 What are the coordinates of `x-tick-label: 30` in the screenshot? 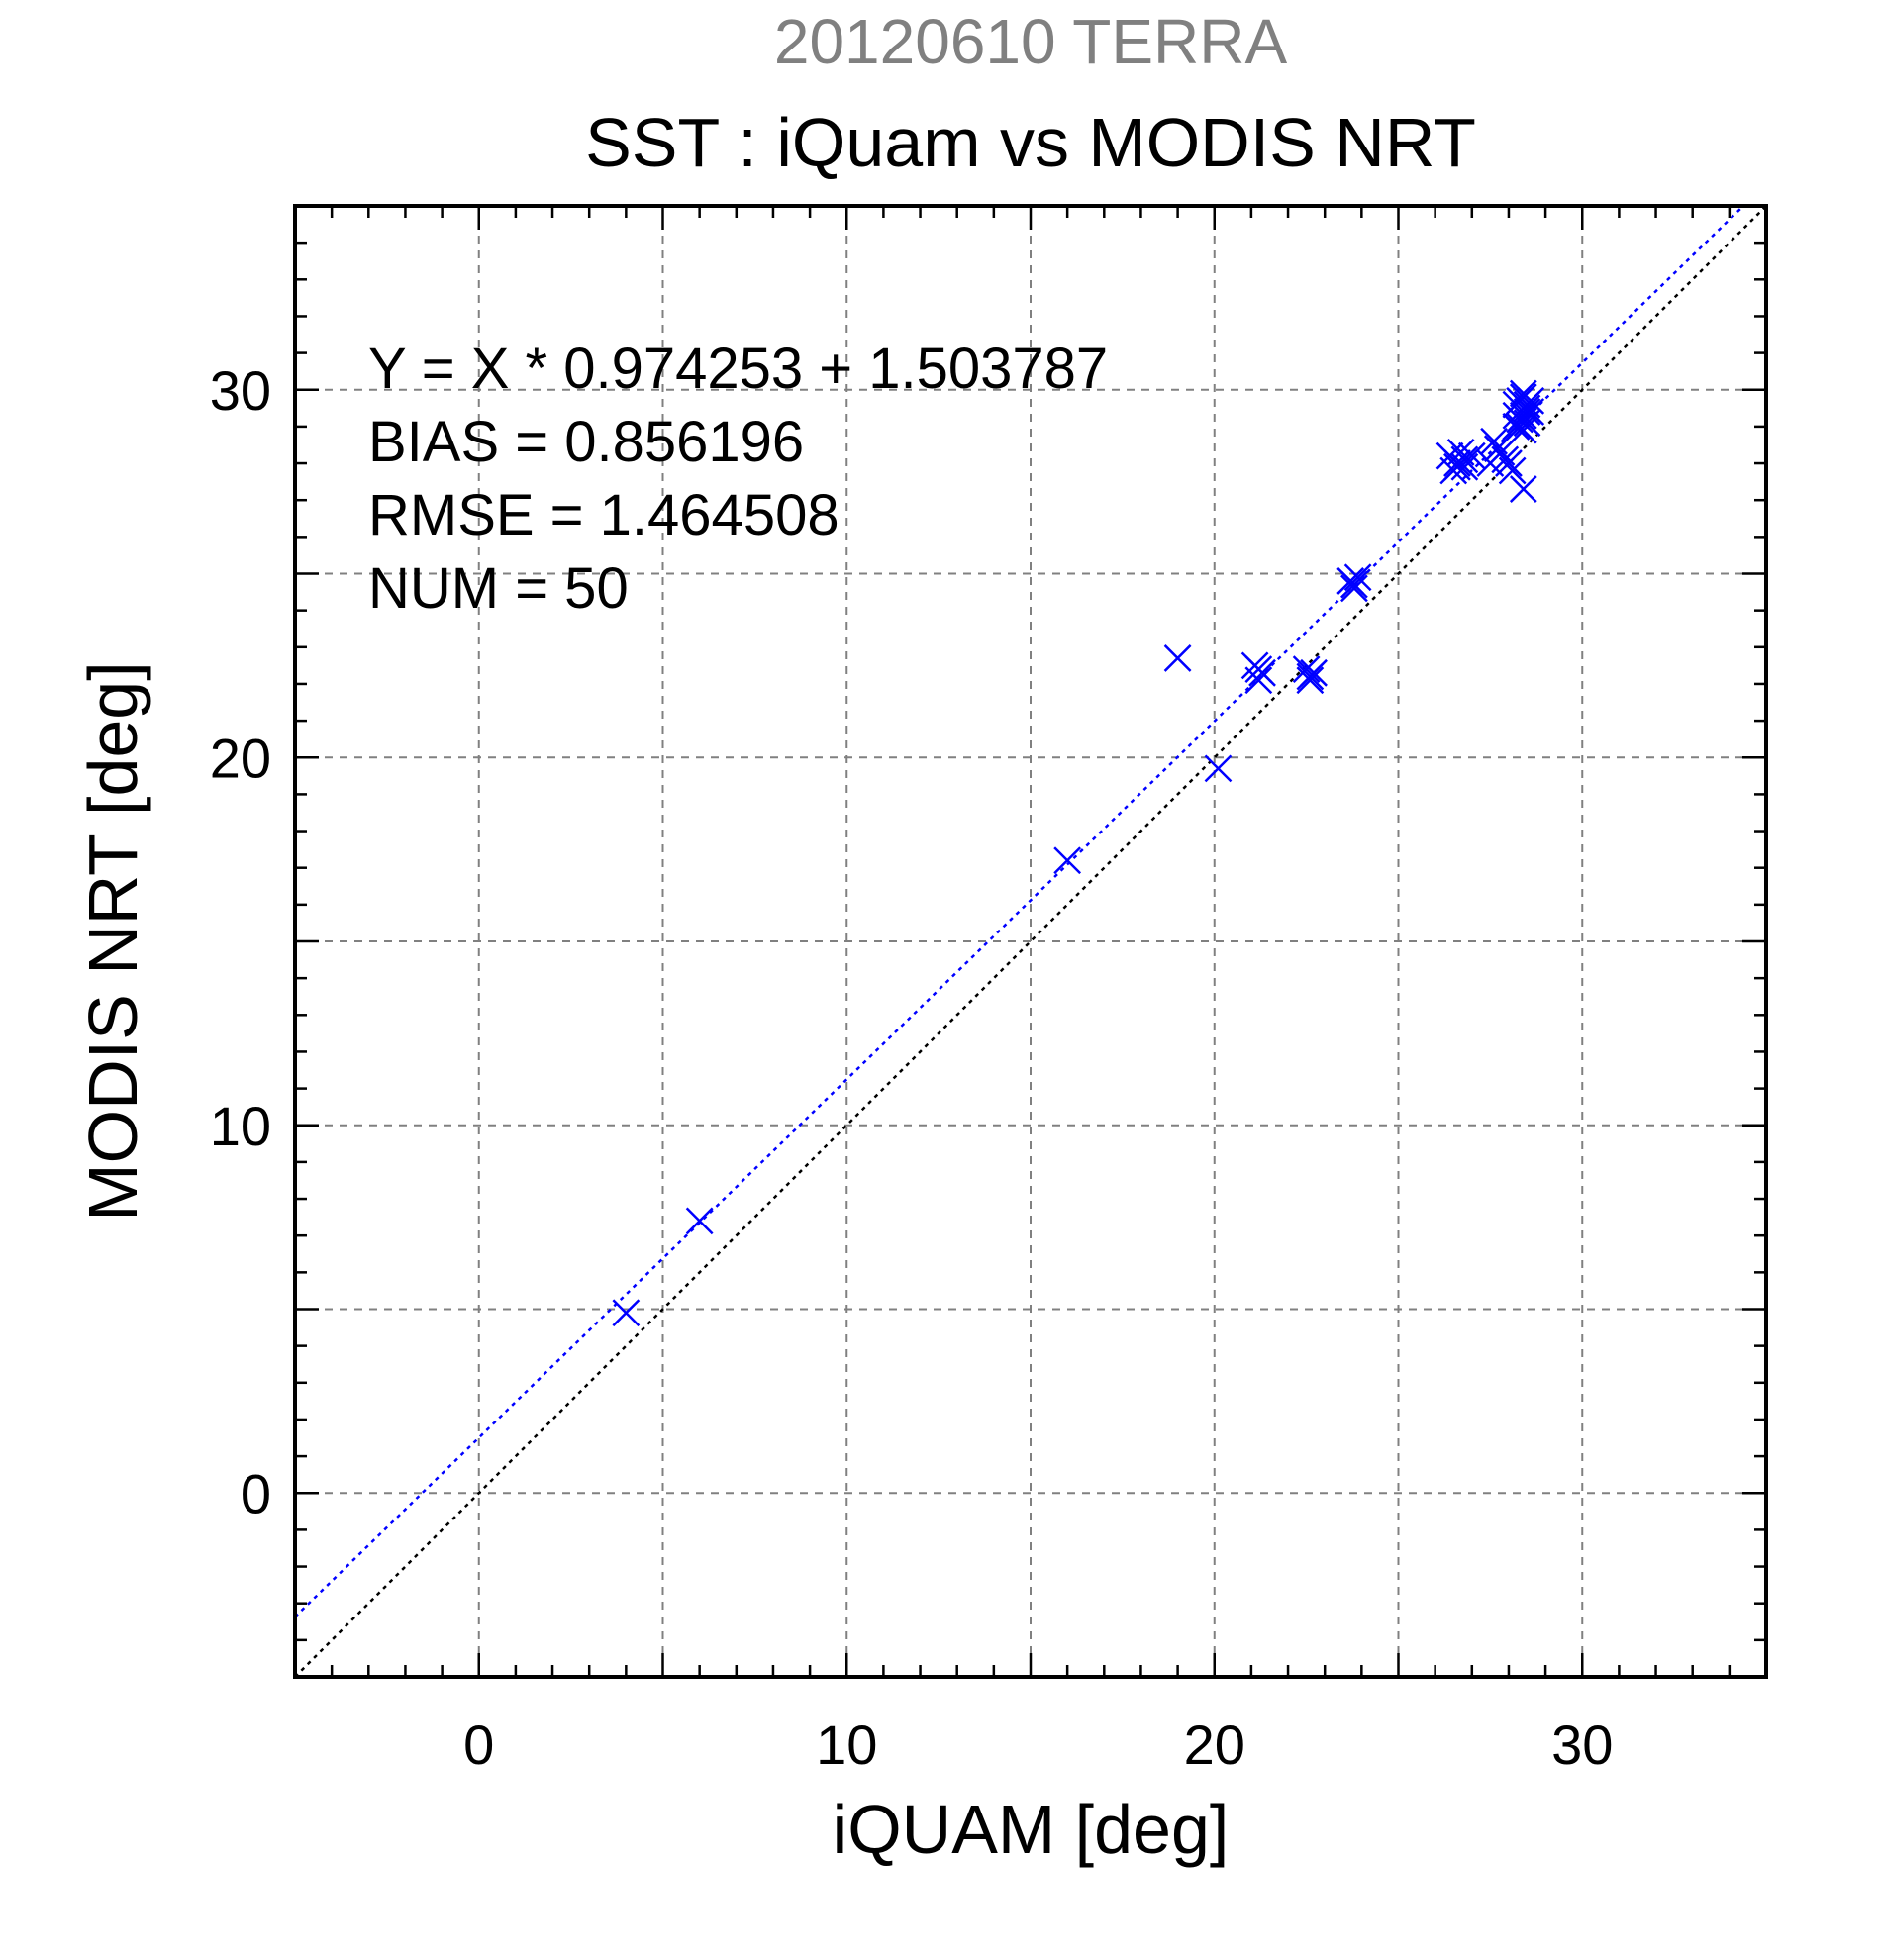 It's located at (1582, 1745).